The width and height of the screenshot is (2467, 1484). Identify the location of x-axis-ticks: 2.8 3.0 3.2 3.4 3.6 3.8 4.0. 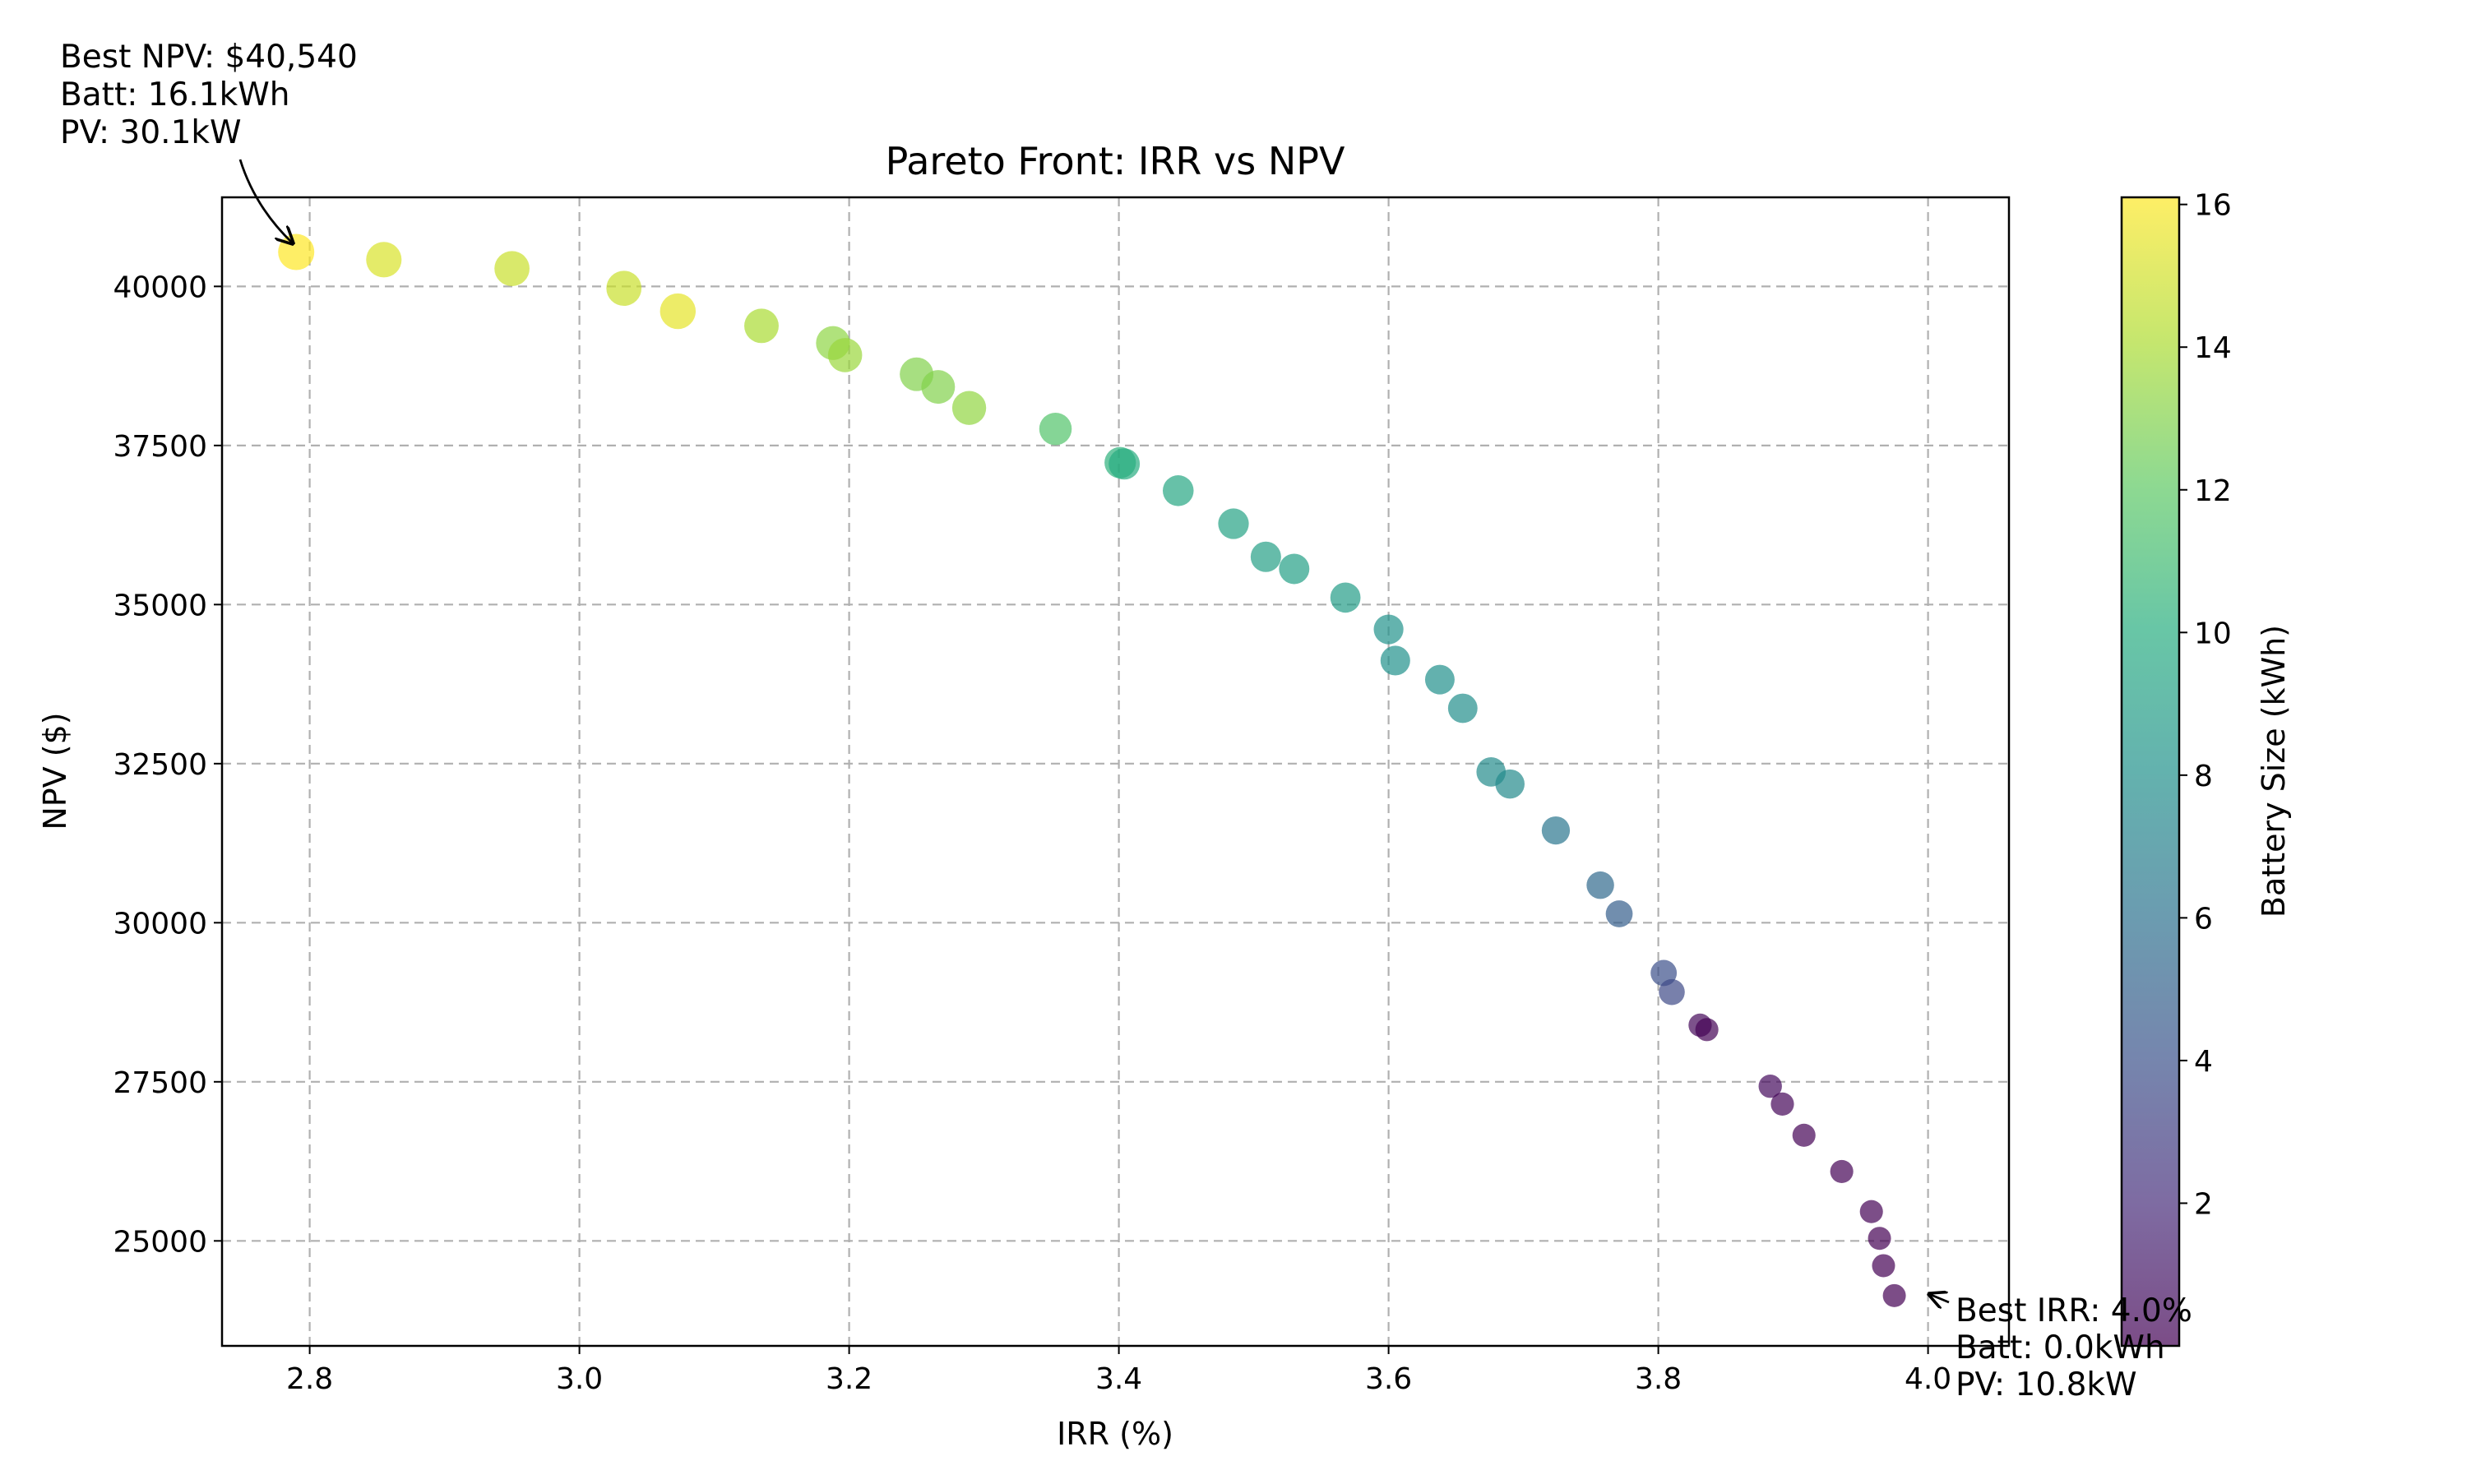
(1118, 1371).